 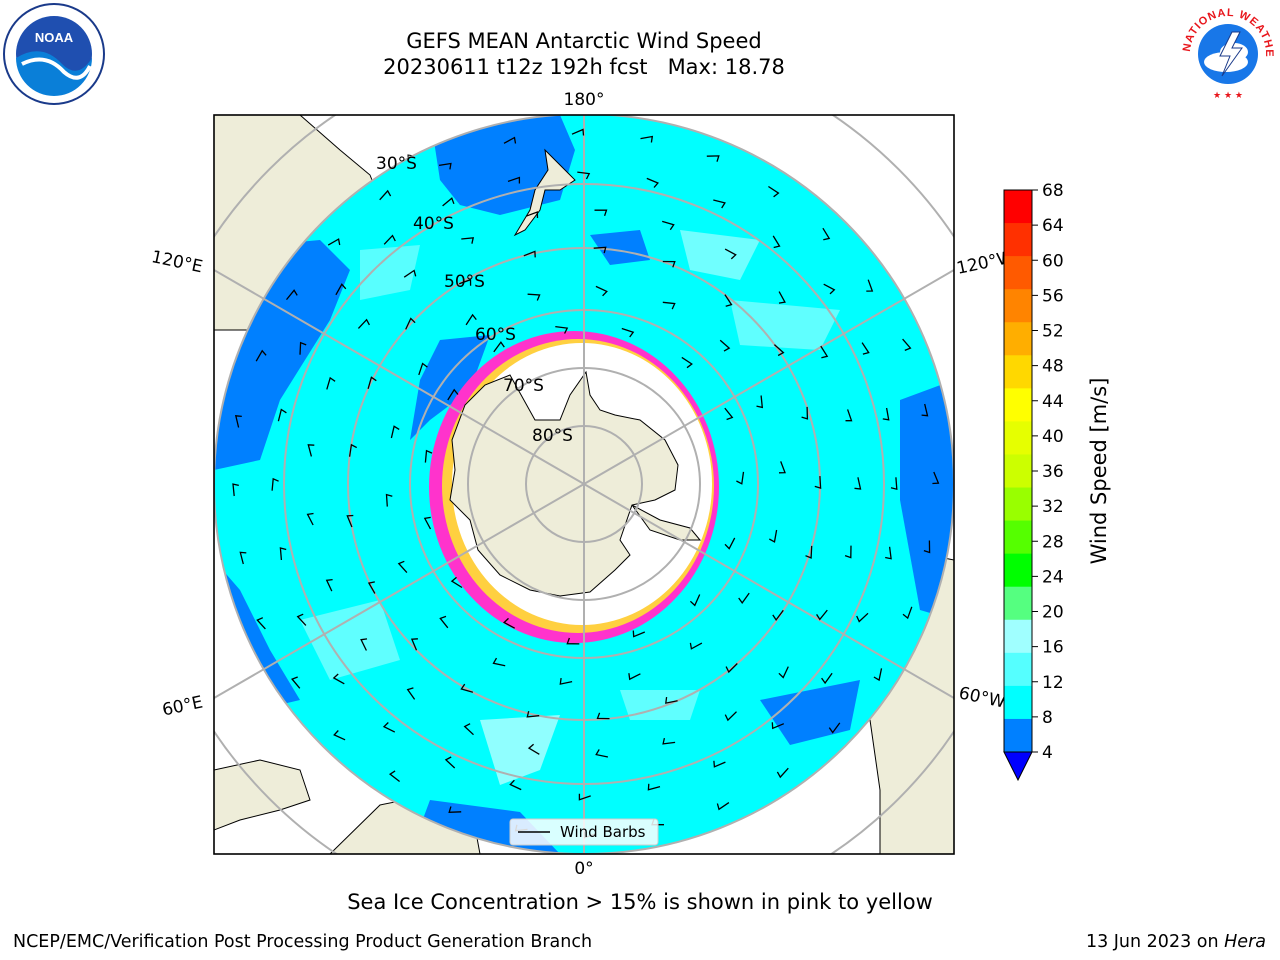 I want to click on lat-label-80s: 80°S, so click(x=552, y=436).